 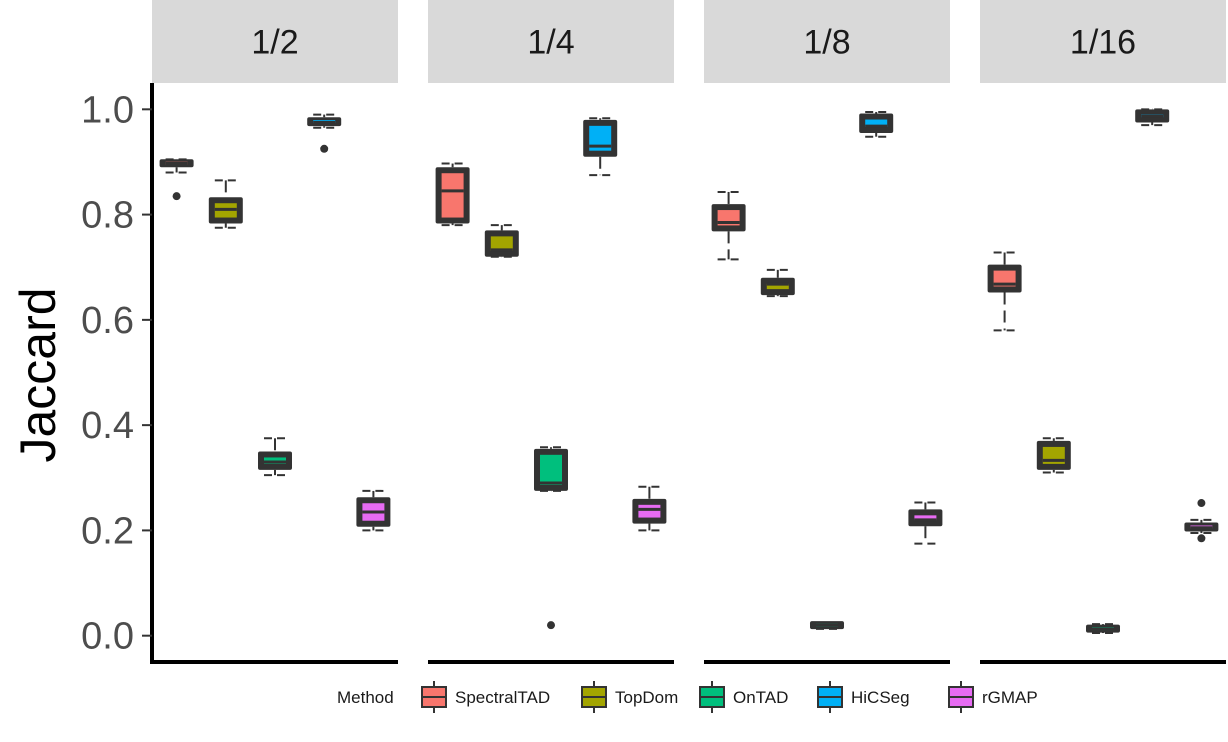 I want to click on facet-strip-label: 1/16, so click(x=1103, y=43).